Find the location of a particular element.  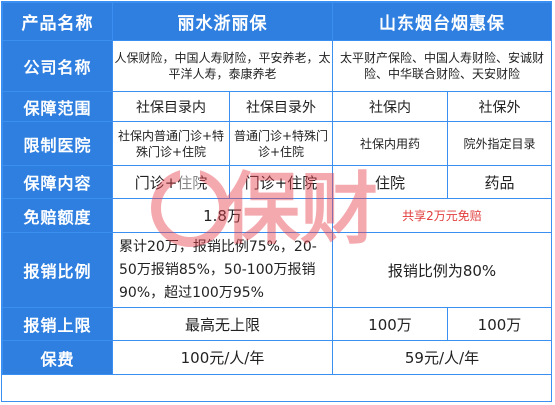

content-a1: 门诊+住院 is located at coordinates (171, 182).